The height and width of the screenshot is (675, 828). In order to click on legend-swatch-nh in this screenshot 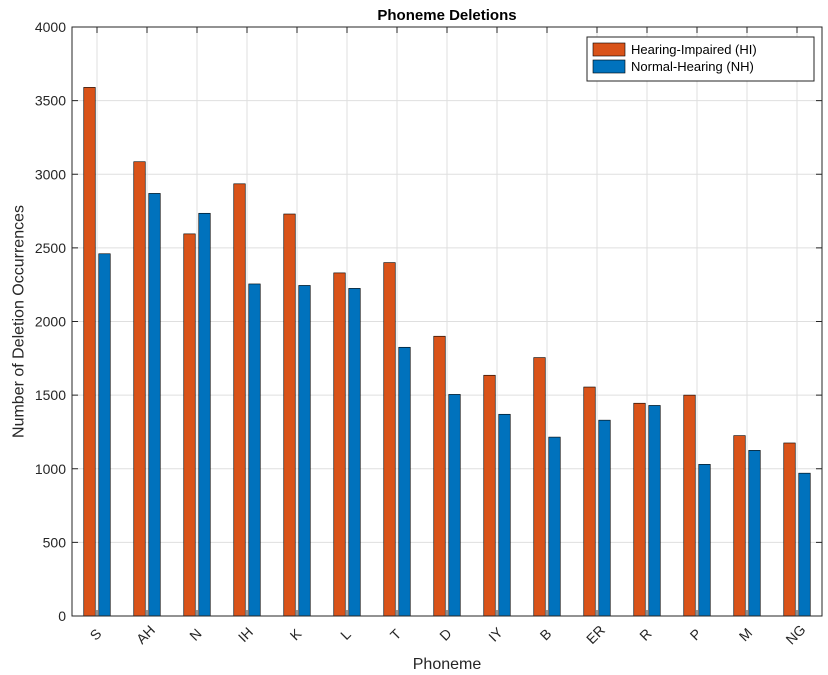, I will do `click(609, 66)`.